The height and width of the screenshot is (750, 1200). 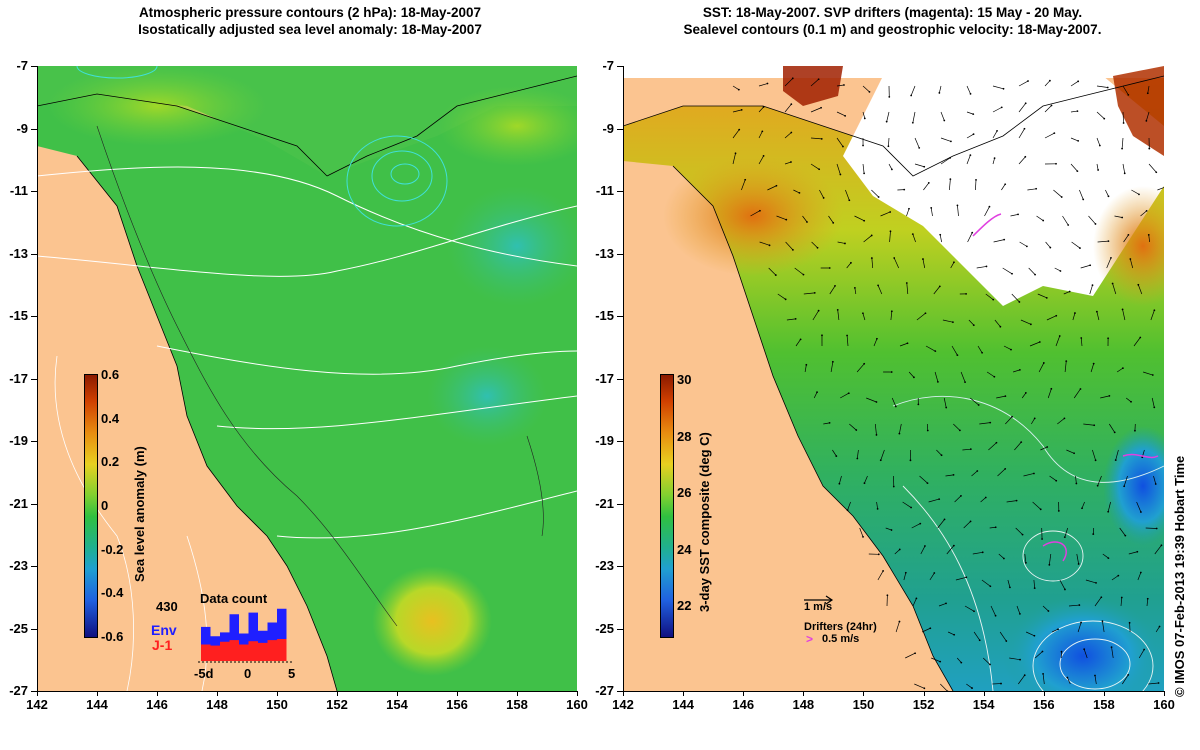 What do you see at coordinates (1164, 704) in the screenshot?
I see `right-lon-tick-label: 160` at bounding box center [1164, 704].